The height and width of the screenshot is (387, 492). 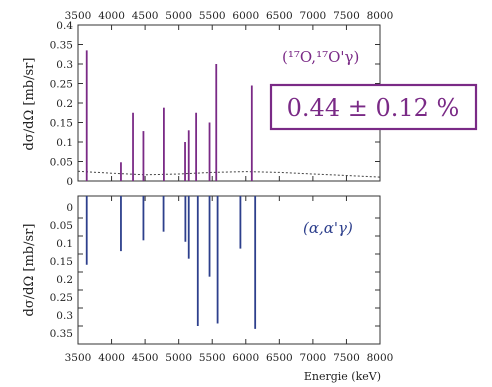 I want to click on background-curve, so click(x=229, y=174).